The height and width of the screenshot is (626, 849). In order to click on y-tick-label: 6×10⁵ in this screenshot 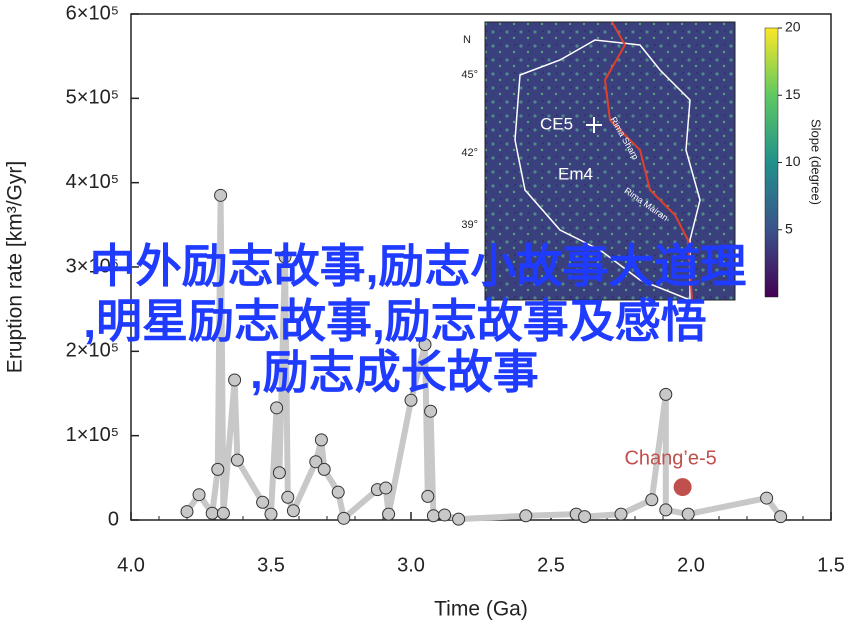, I will do `click(92, 13)`.